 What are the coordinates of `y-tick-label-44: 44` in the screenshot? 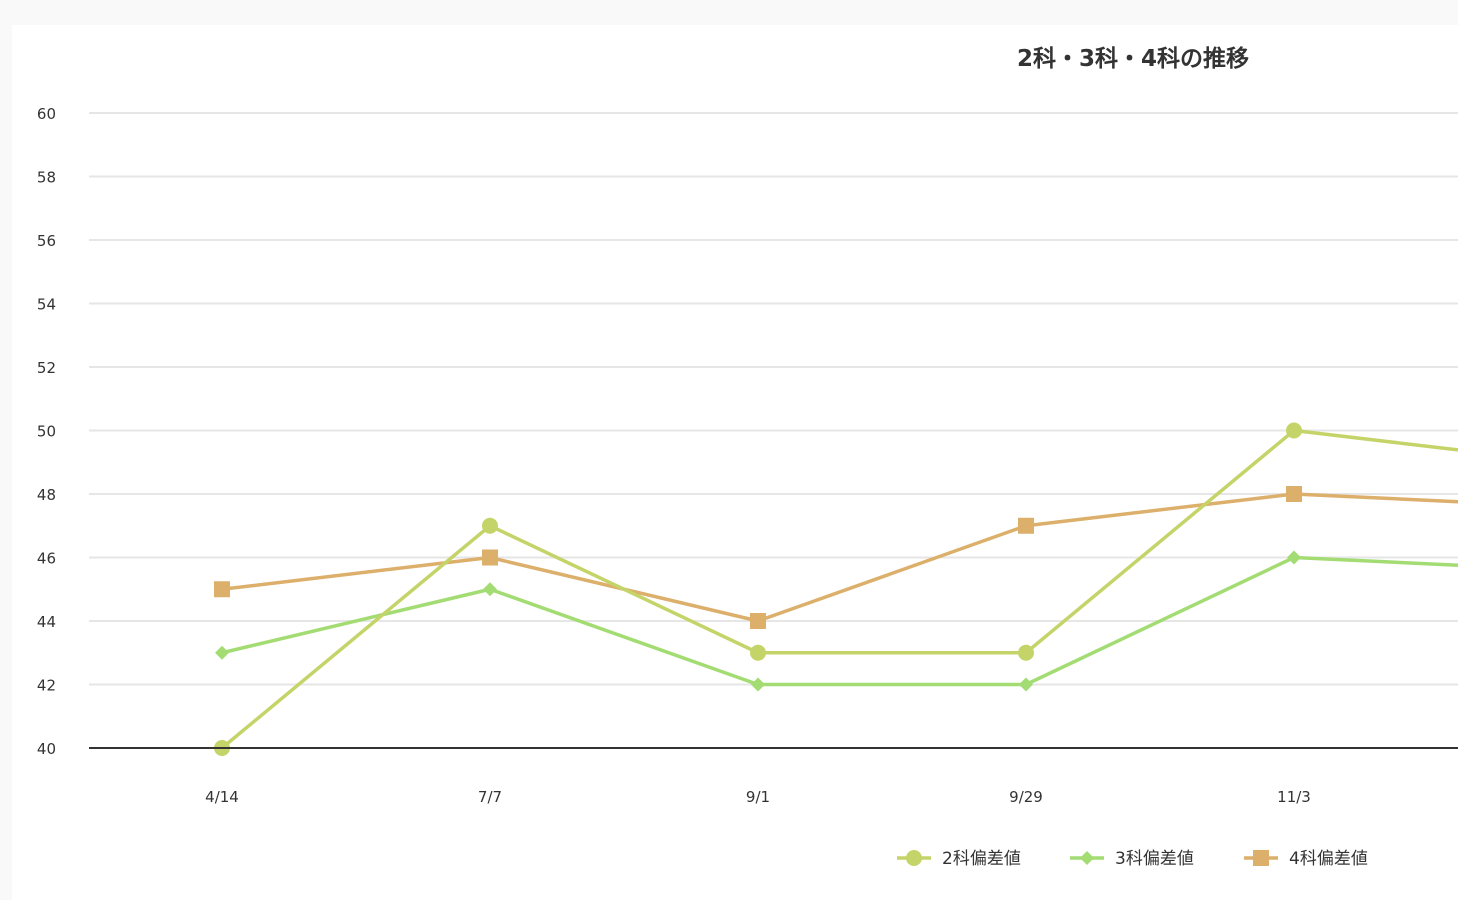 It's located at (46, 622).